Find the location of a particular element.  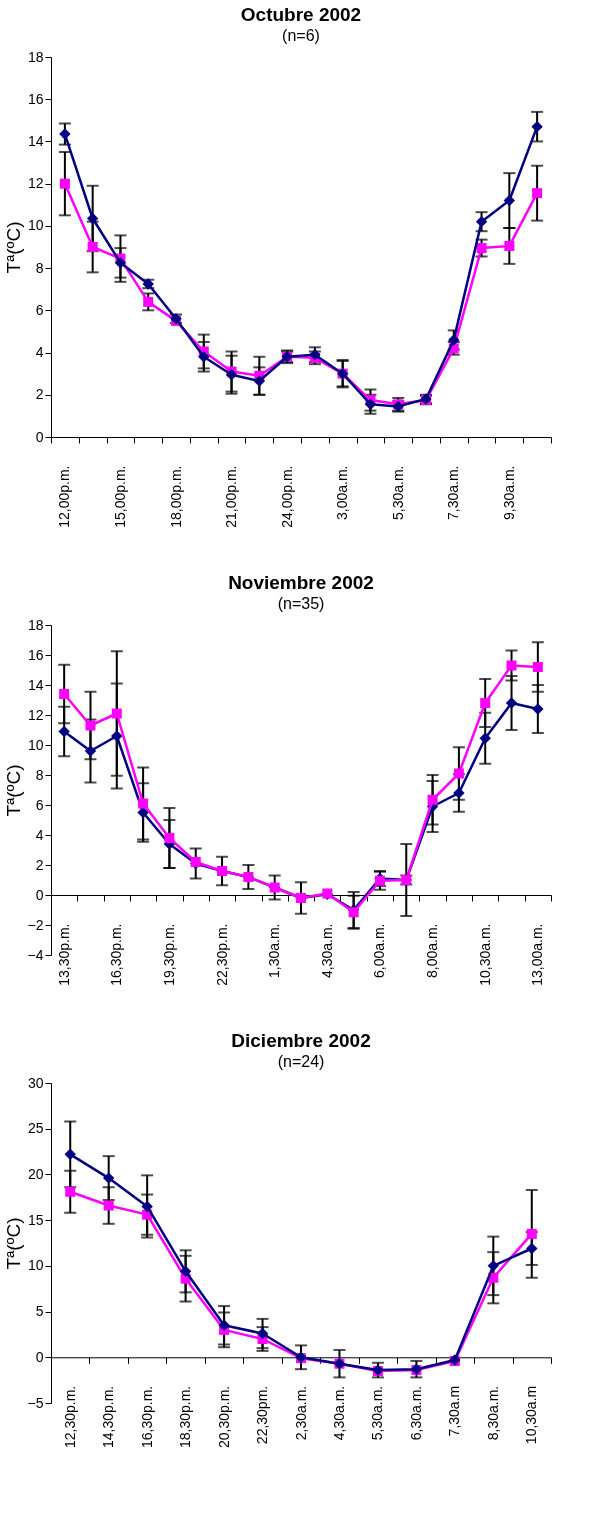

x-tick-label: 22,30p.m. is located at coordinates (221, 954).